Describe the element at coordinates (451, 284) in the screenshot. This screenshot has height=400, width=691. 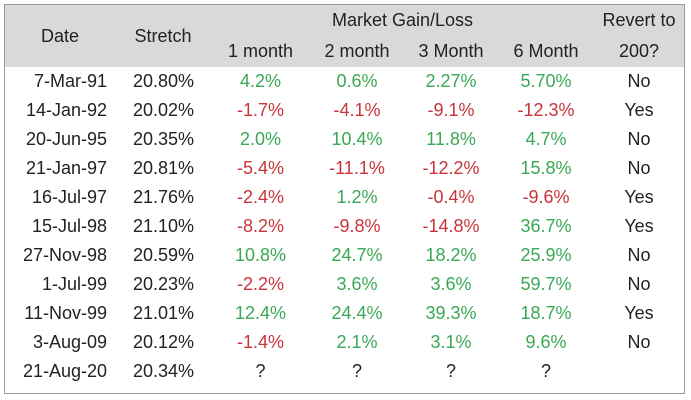
I see `cell-3-month: 3.6%` at that location.